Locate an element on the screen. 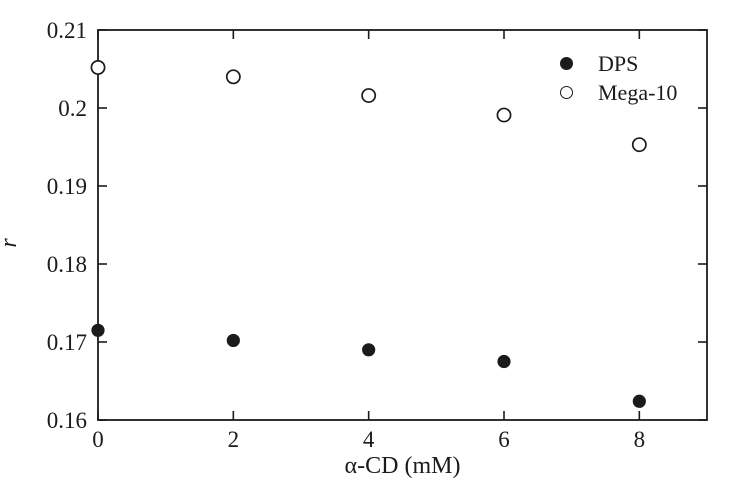  legend-label-dps: DPS is located at coordinates (618, 63).